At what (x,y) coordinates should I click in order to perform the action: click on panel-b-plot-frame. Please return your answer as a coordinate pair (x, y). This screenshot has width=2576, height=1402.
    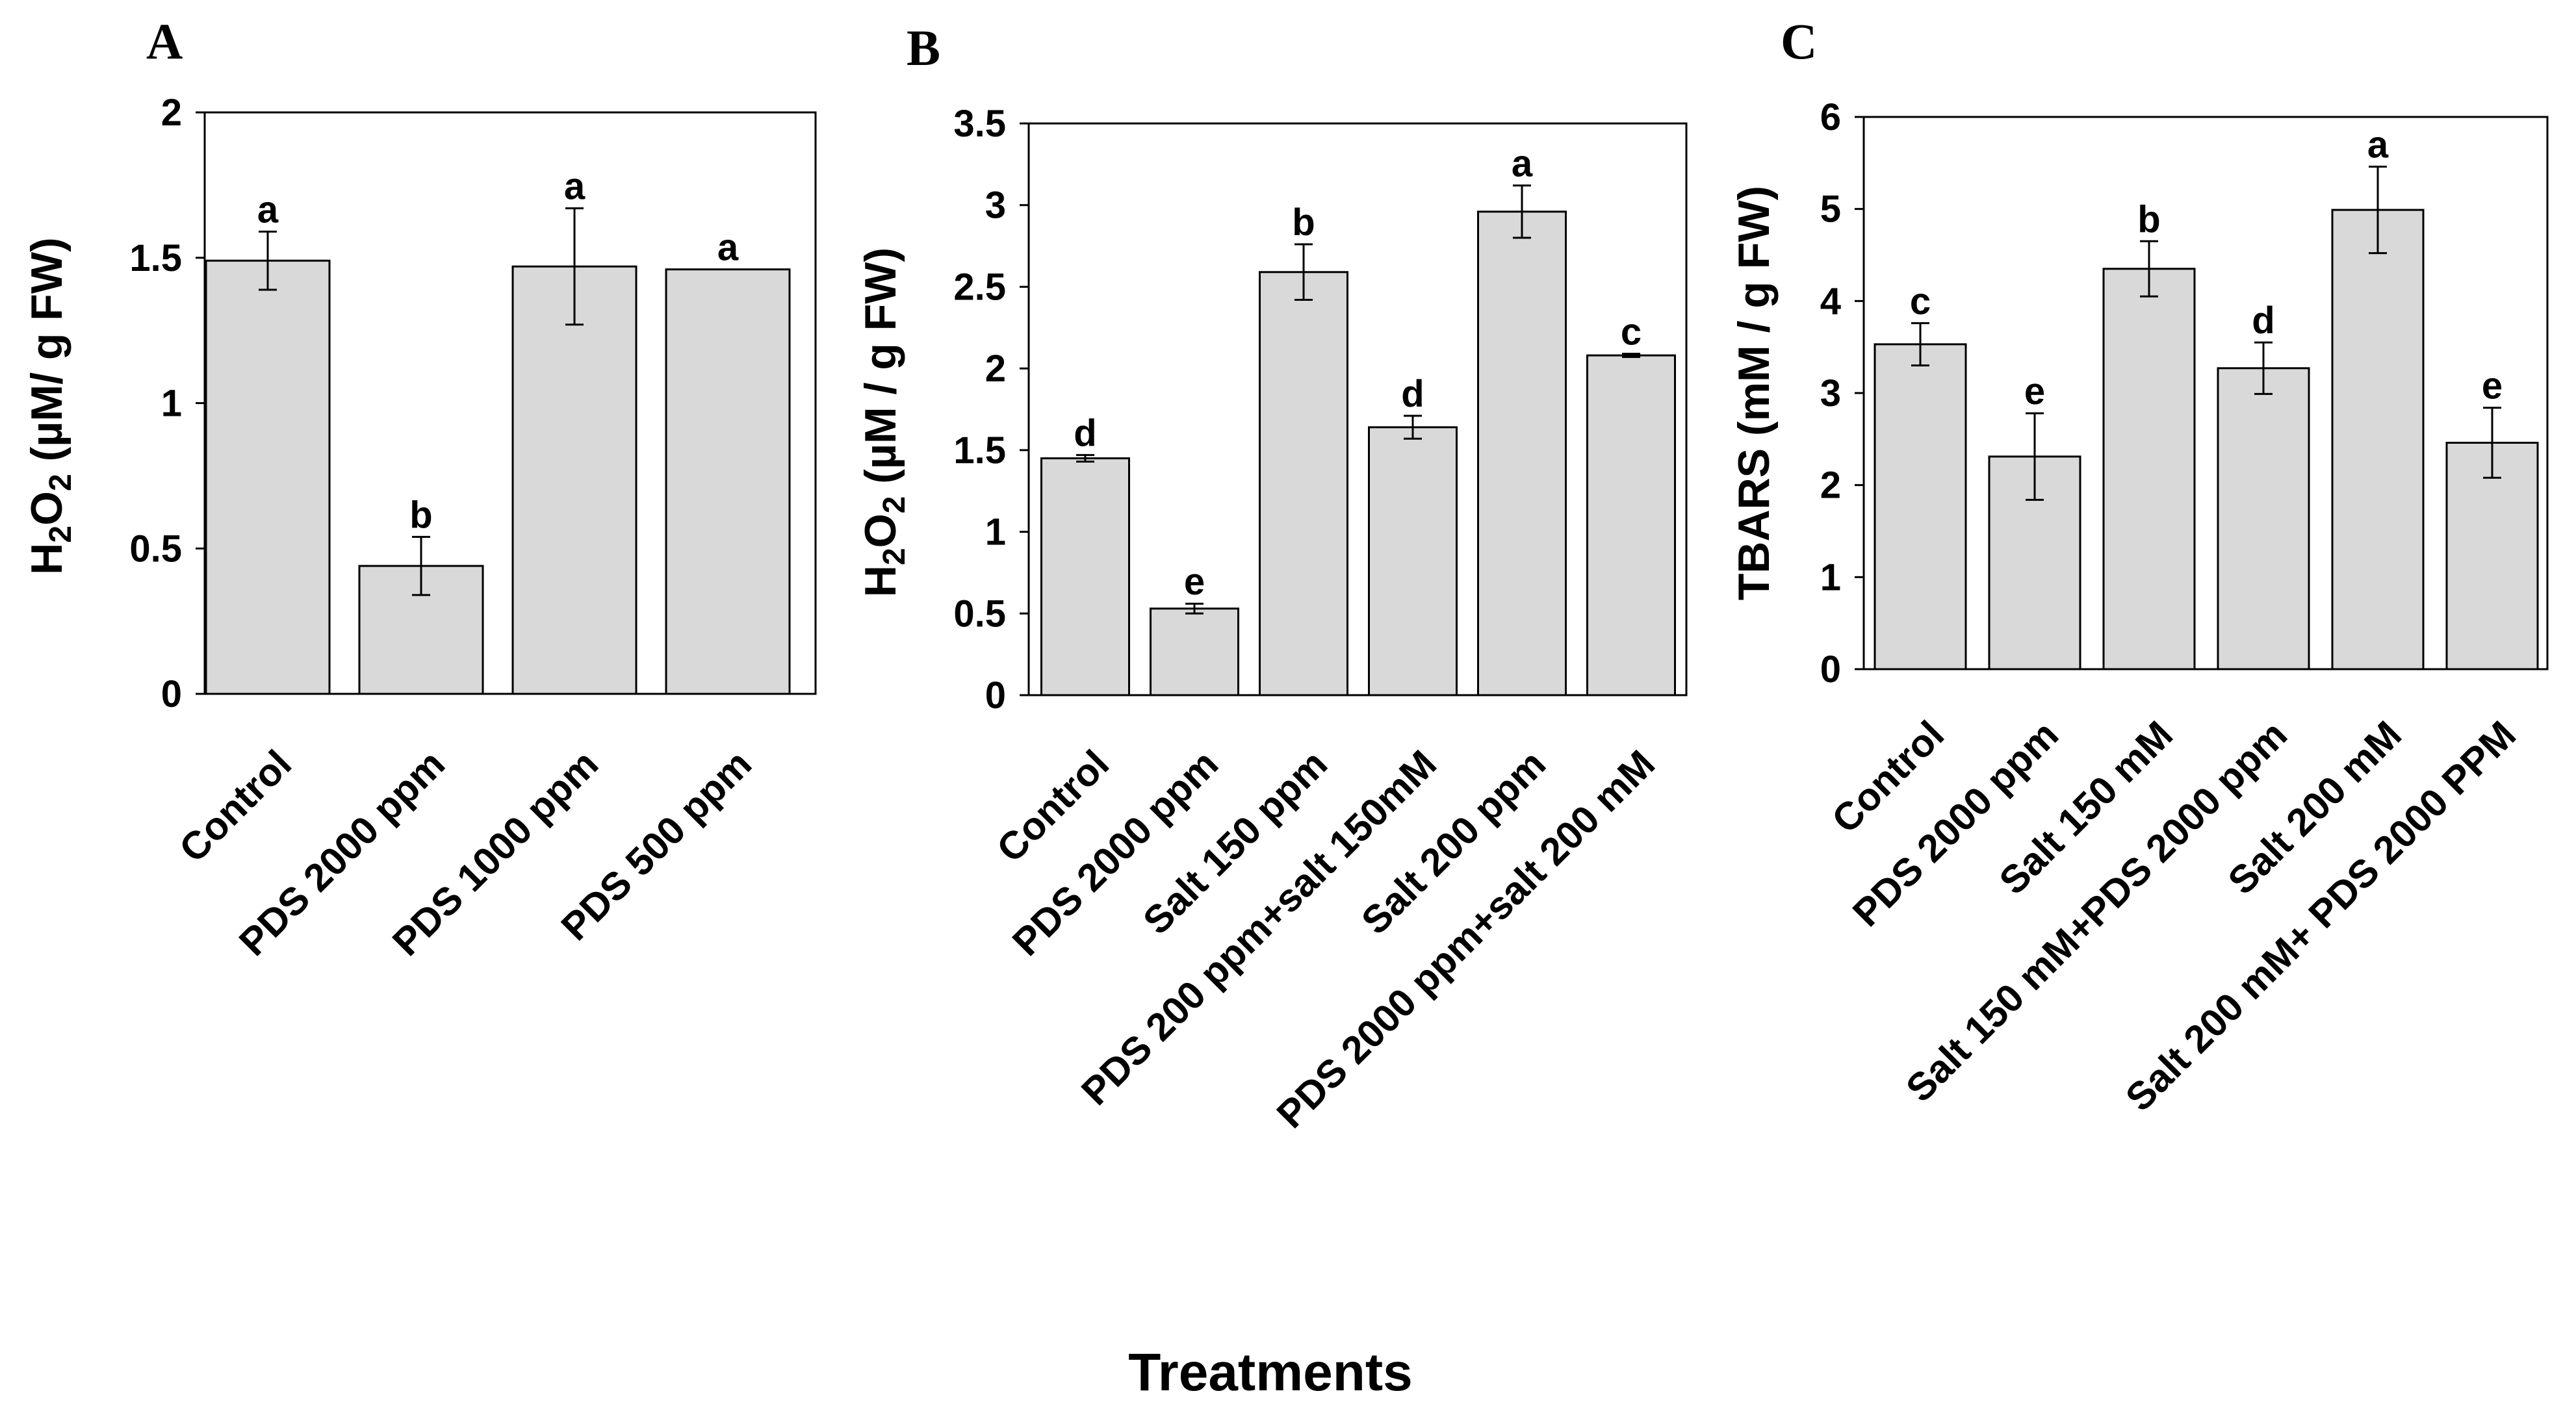
    Looking at the image, I should click on (1358, 409).